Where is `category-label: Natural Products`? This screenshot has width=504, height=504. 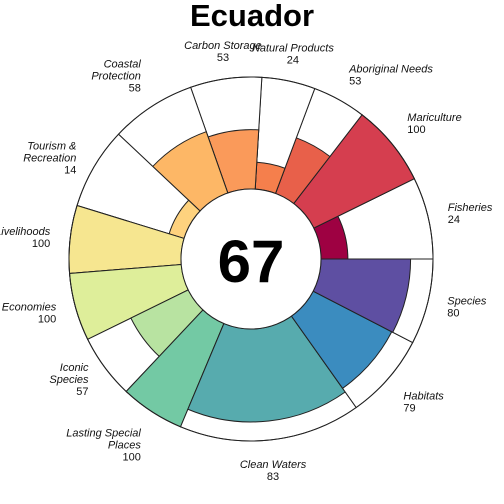
category-label: Natural Products is located at coordinates (293, 48).